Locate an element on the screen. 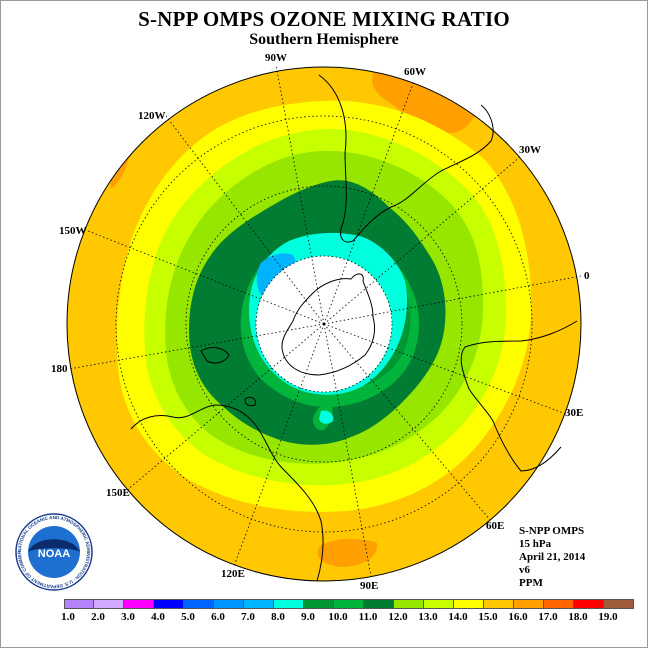  new-zealand-outline is located at coordinates (215, 355).